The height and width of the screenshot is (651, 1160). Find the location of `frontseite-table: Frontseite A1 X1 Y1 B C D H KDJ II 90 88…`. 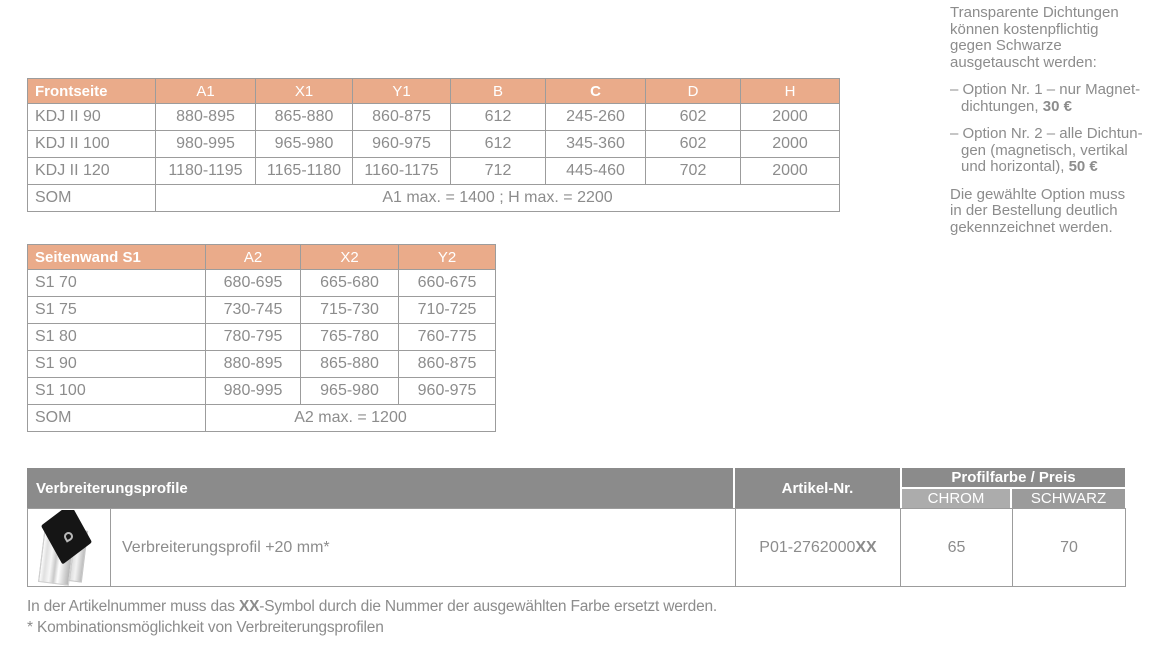

frontseite-table: Frontseite A1 X1 Y1 B C D H KDJ II 90 88… is located at coordinates (433, 145).